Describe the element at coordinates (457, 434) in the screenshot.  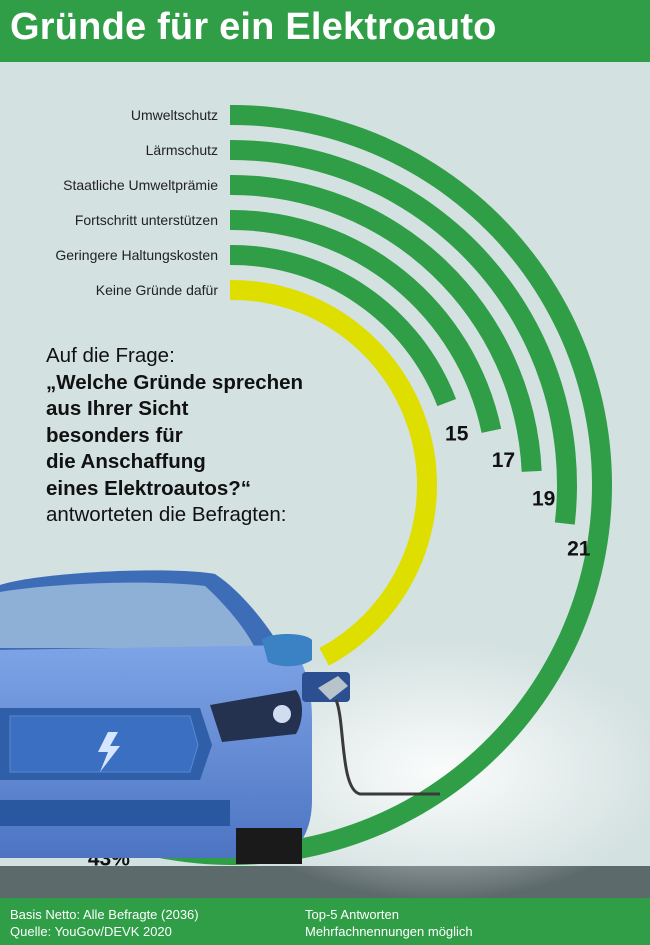
I see `value-label: 15` at that location.